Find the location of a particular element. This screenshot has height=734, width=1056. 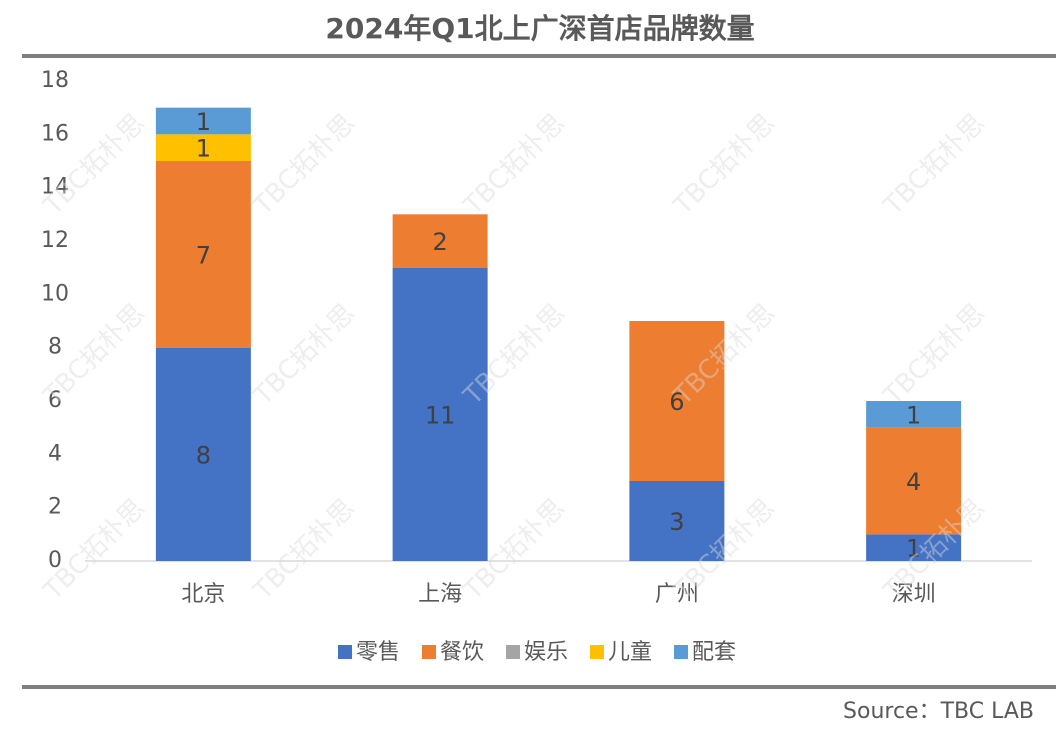

legend-label: 儿童 is located at coordinates (630, 652).